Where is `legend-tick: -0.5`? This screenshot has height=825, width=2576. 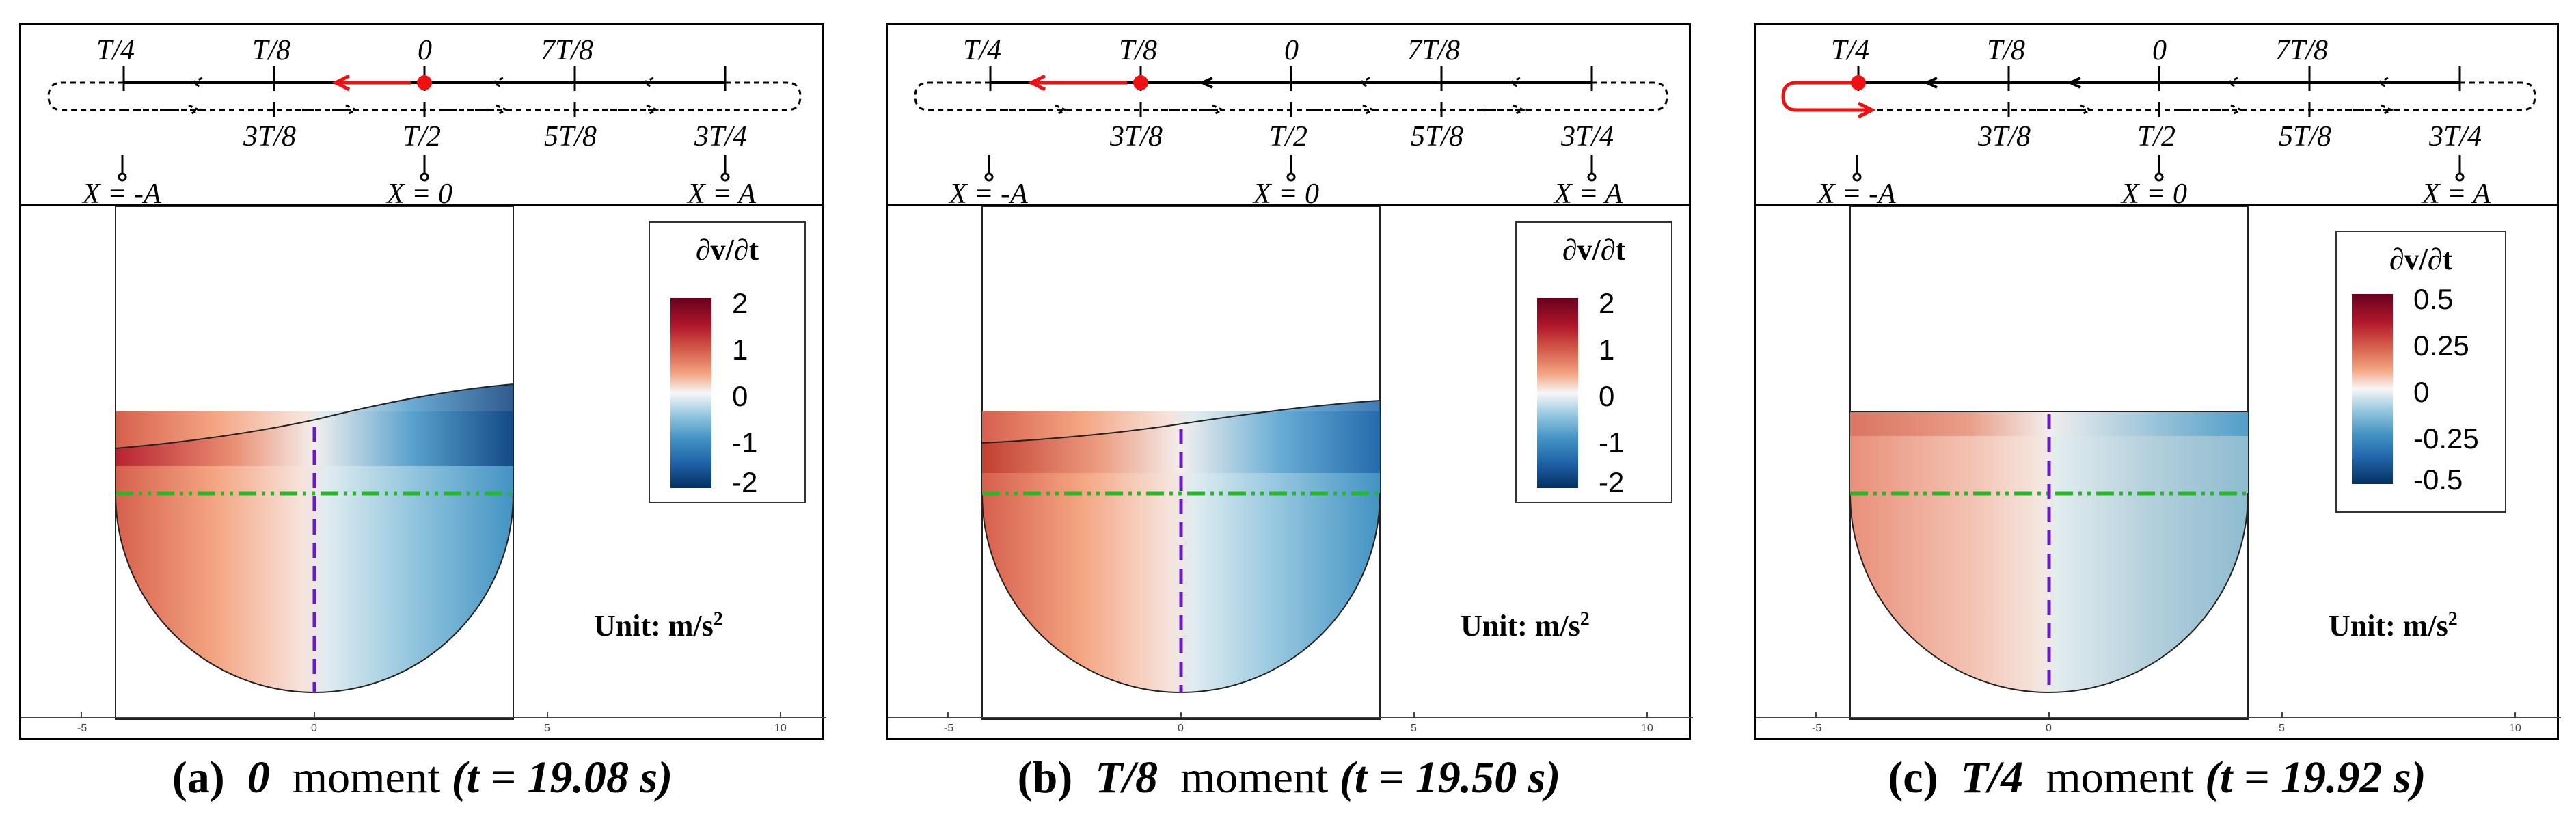 legend-tick: -0.5 is located at coordinates (2438, 480).